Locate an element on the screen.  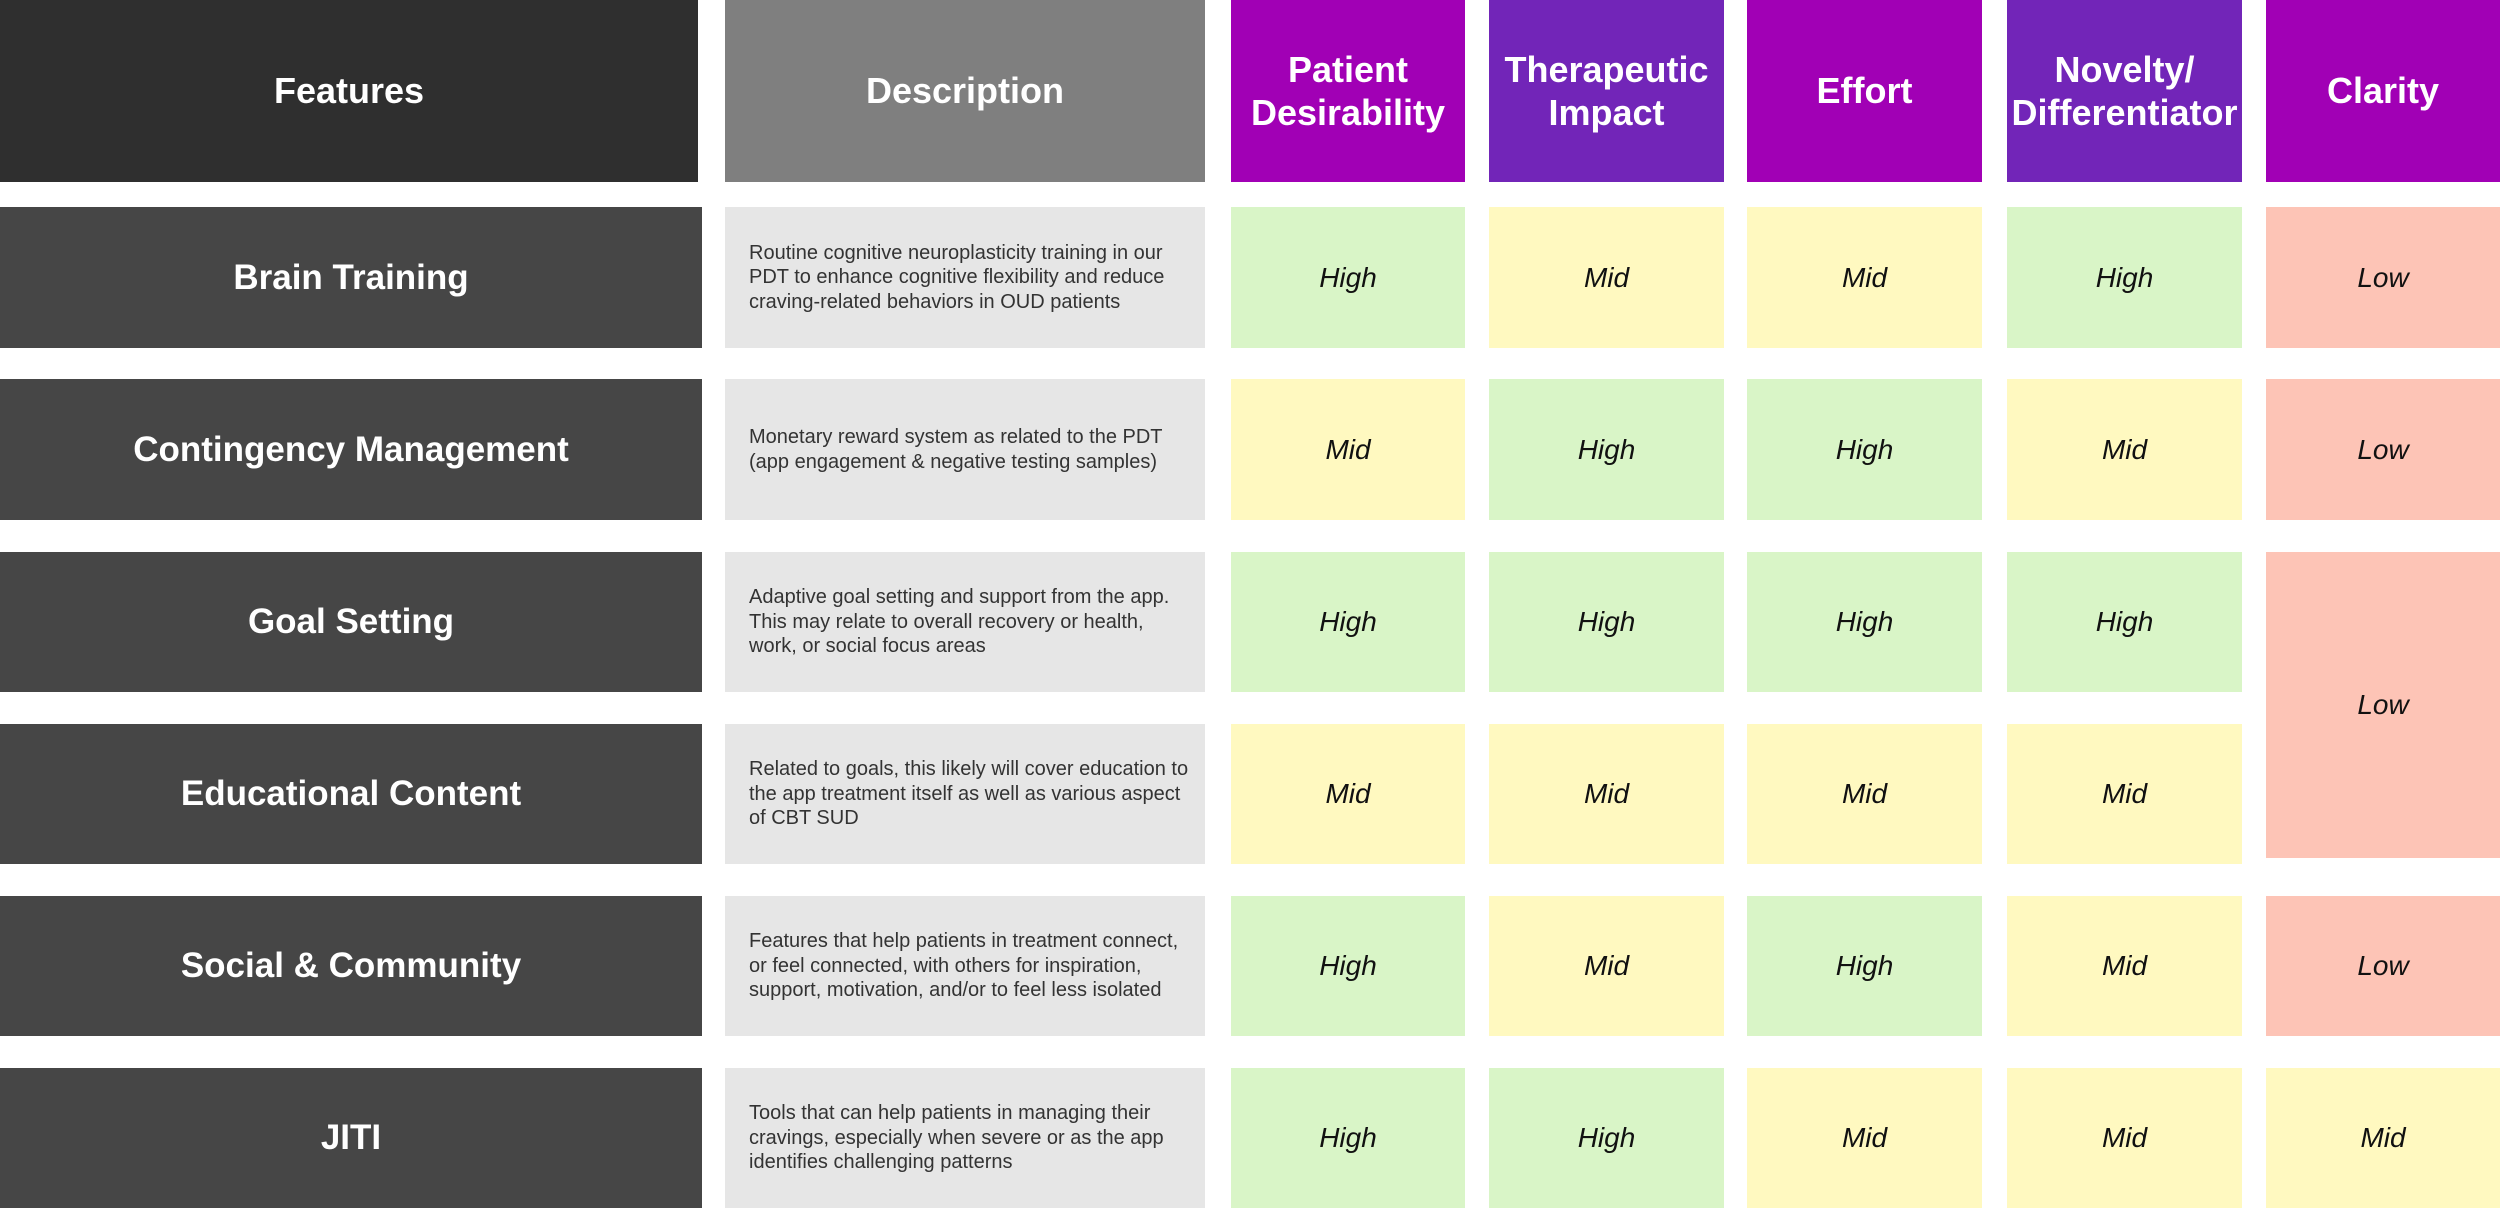
feature-name: Contingency Management is located at coordinates (351, 449).